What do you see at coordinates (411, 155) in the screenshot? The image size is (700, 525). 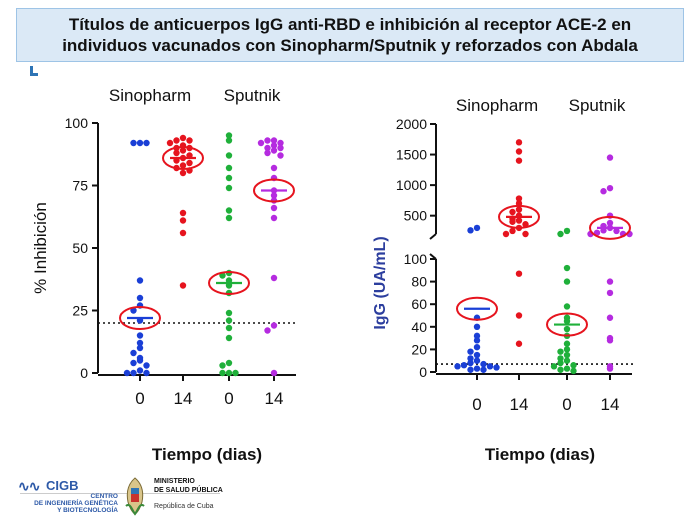 I see `right-y-tick-label: 1500` at bounding box center [411, 155].